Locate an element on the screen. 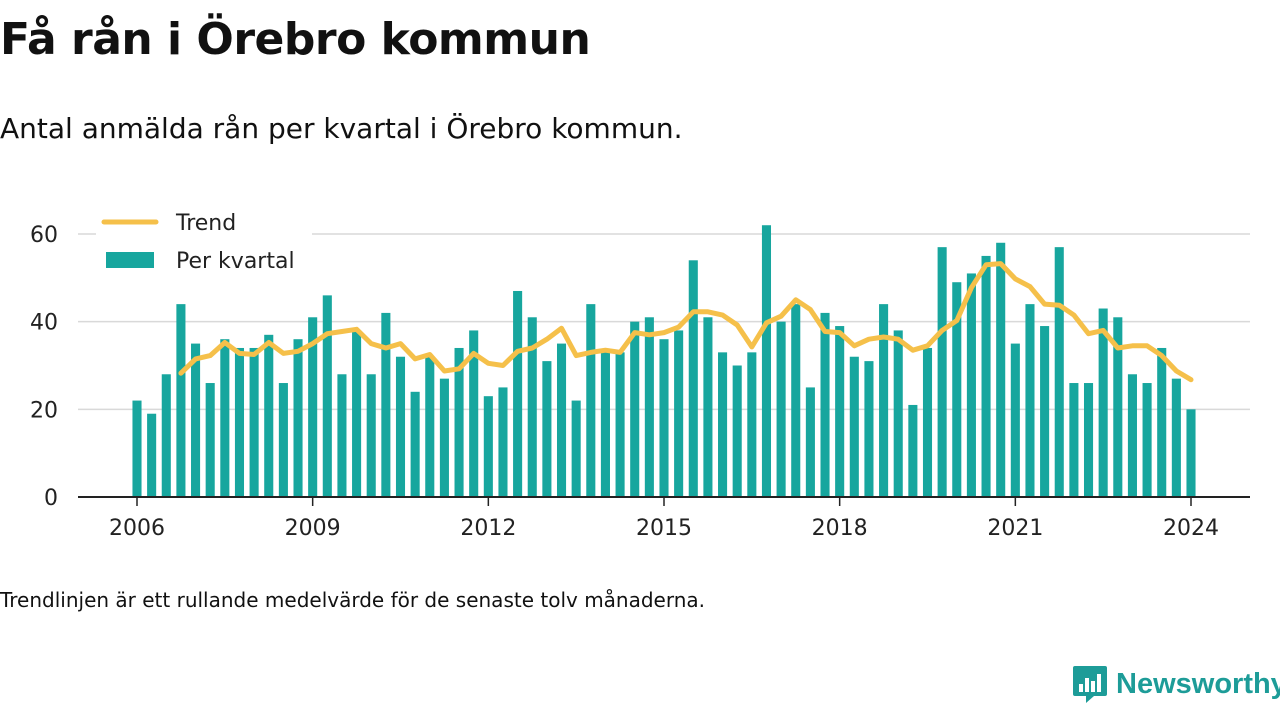 This screenshot has height=720, width=1280. x-tick-label: 2024 is located at coordinates (1191, 528).